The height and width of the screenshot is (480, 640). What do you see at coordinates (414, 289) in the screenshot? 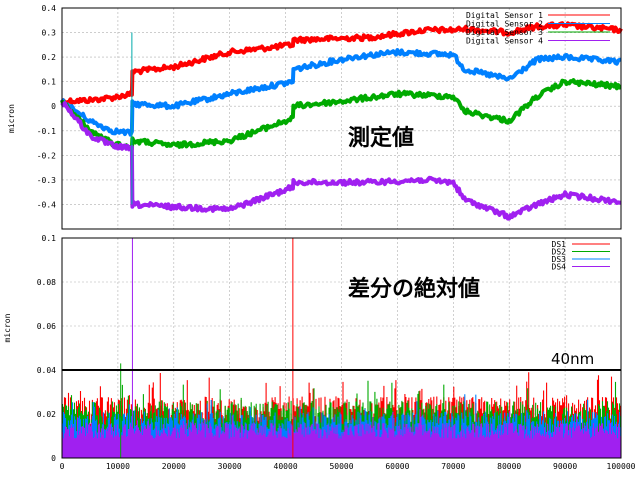
I see `bottom-chart-annotation: 差分の絶対値` at bounding box center [414, 289].